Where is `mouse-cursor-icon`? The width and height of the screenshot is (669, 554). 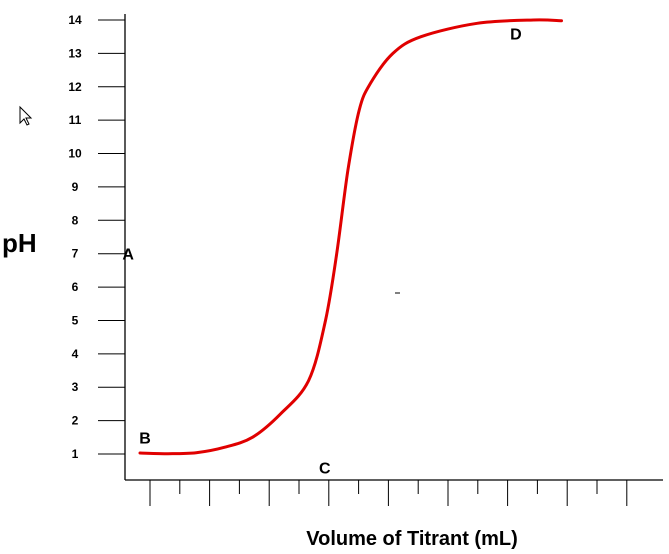 mouse-cursor-icon is located at coordinates (26, 115).